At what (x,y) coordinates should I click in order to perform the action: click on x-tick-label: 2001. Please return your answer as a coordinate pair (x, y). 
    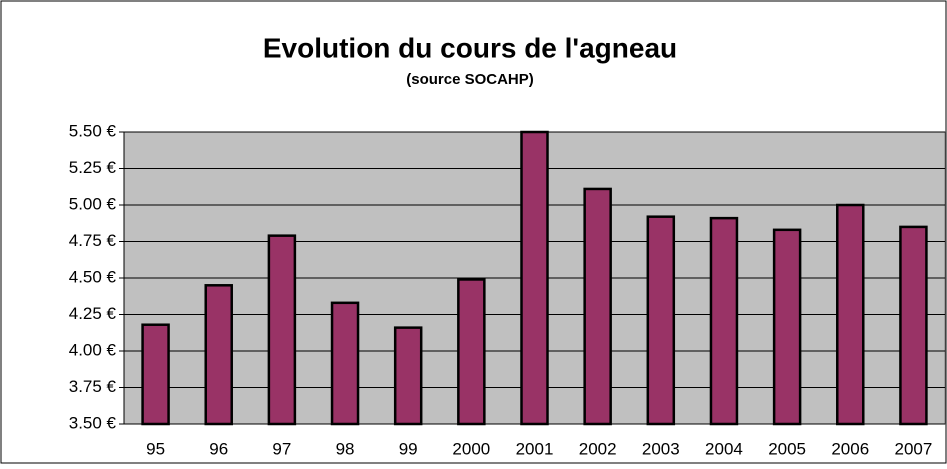
    Looking at the image, I should click on (535, 448).